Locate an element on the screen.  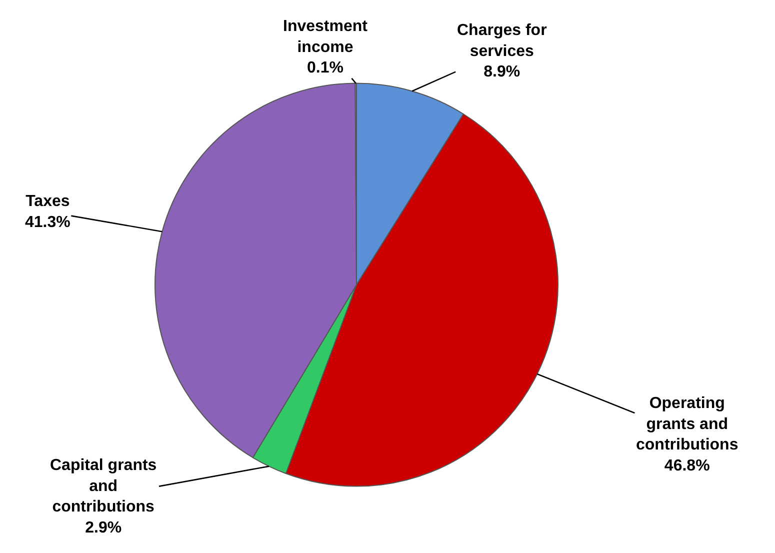
data-label: 46.8% is located at coordinates (687, 465).